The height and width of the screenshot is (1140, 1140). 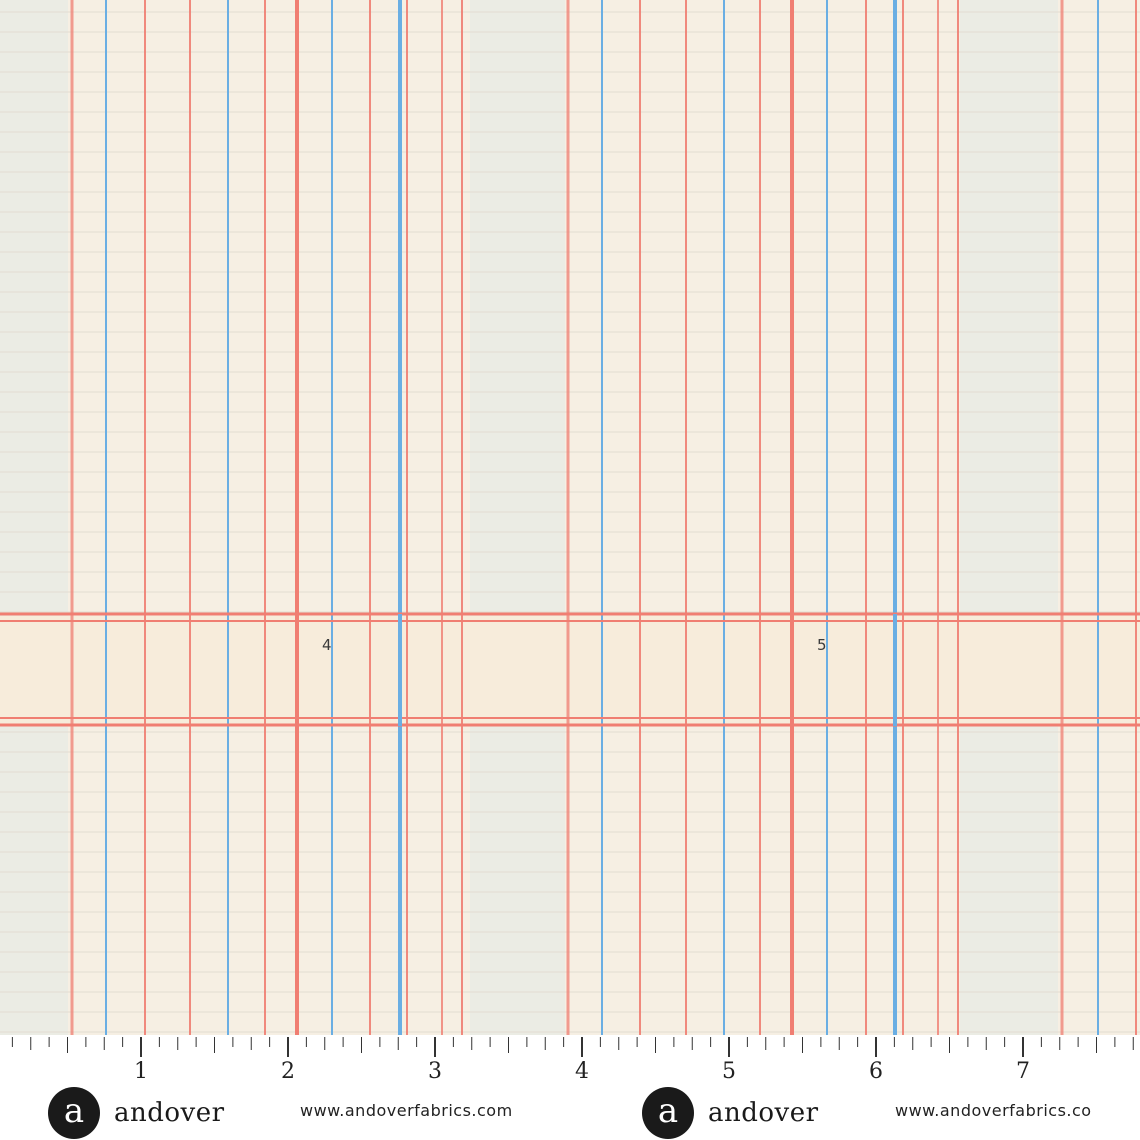 I want to click on band-label-5: 5, so click(x=822, y=645).